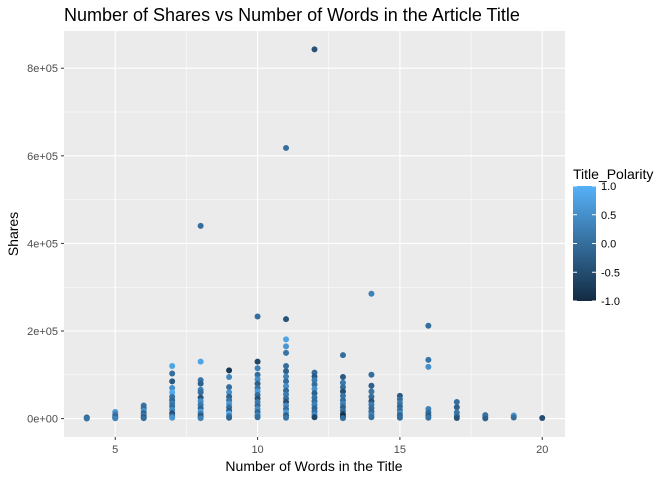 This screenshot has height=485, width=672. What do you see at coordinates (608, 187) in the screenshot?
I see `legend-tick-label: 1.0` at bounding box center [608, 187].